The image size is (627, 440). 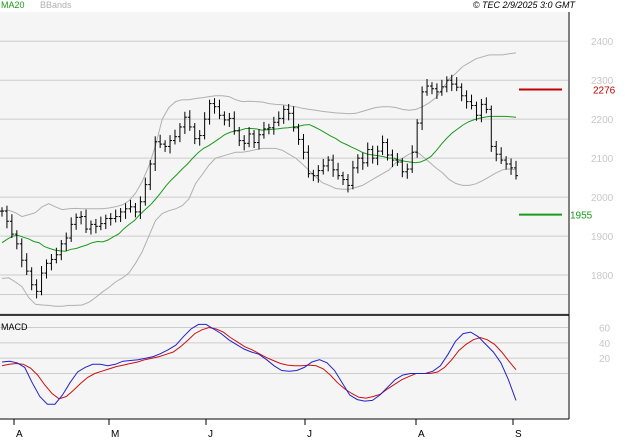 What do you see at coordinates (14, 327) in the screenshot?
I see `macd-title: MACD` at bounding box center [14, 327].